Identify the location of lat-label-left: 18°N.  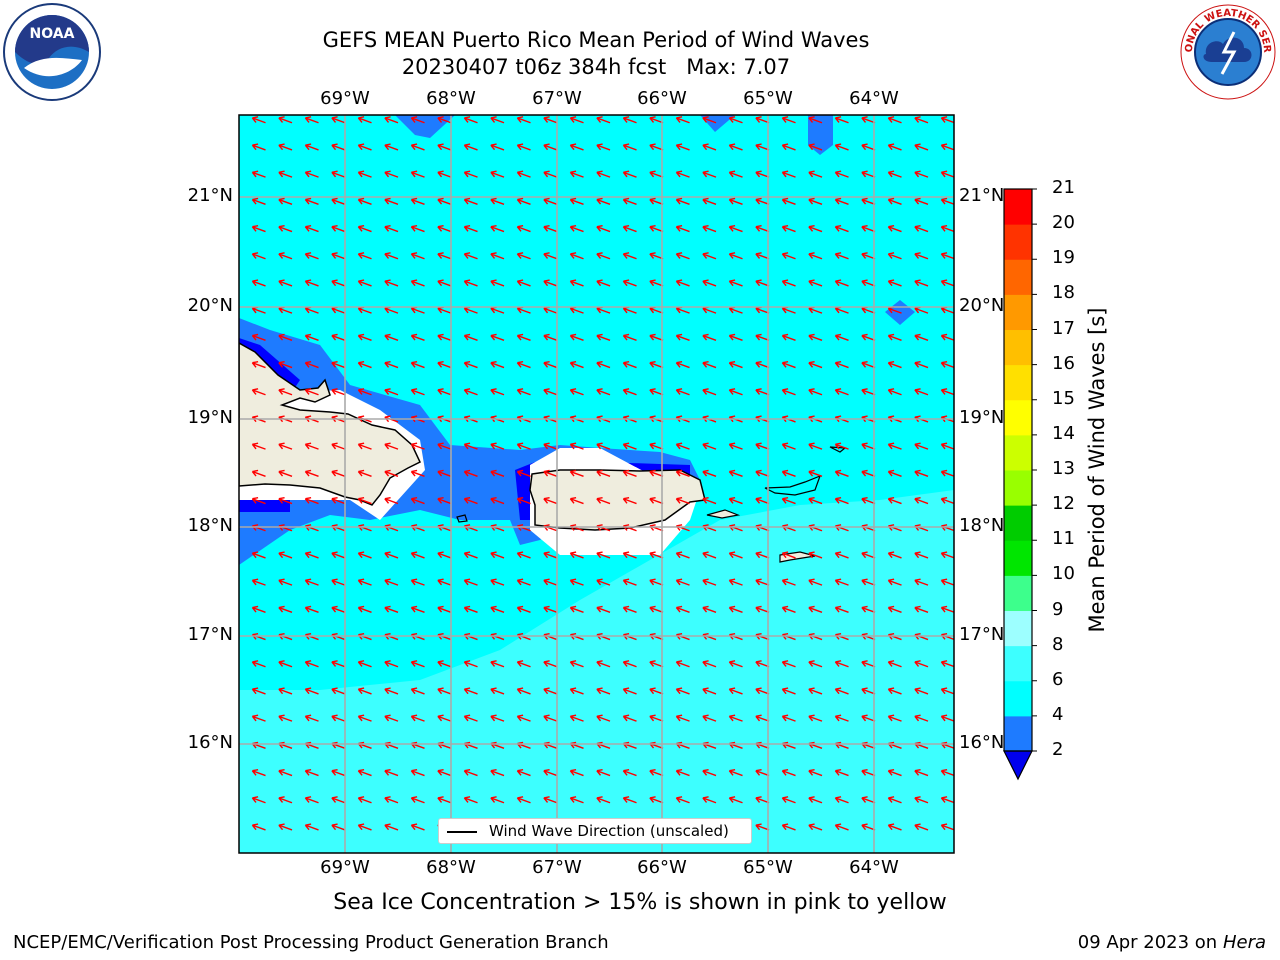
(210, 525).